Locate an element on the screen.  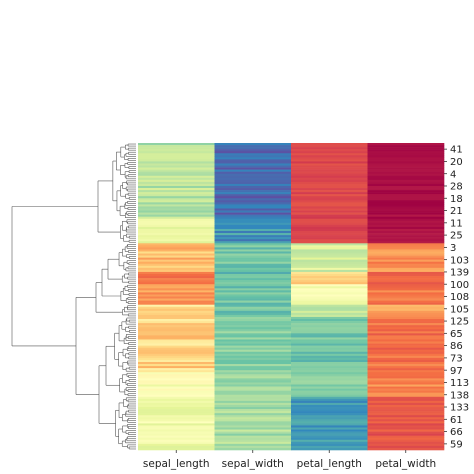
row-tick-label: 21 is located at coordinates (456, 211).